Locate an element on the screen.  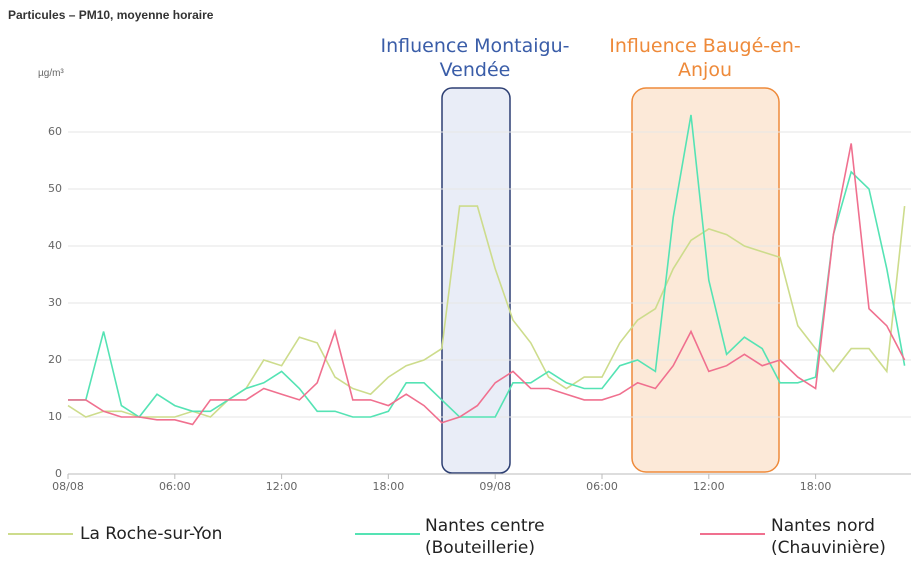
legend-label: Nantes centre (Bouteillerie) is located at coordinates (485, 537).